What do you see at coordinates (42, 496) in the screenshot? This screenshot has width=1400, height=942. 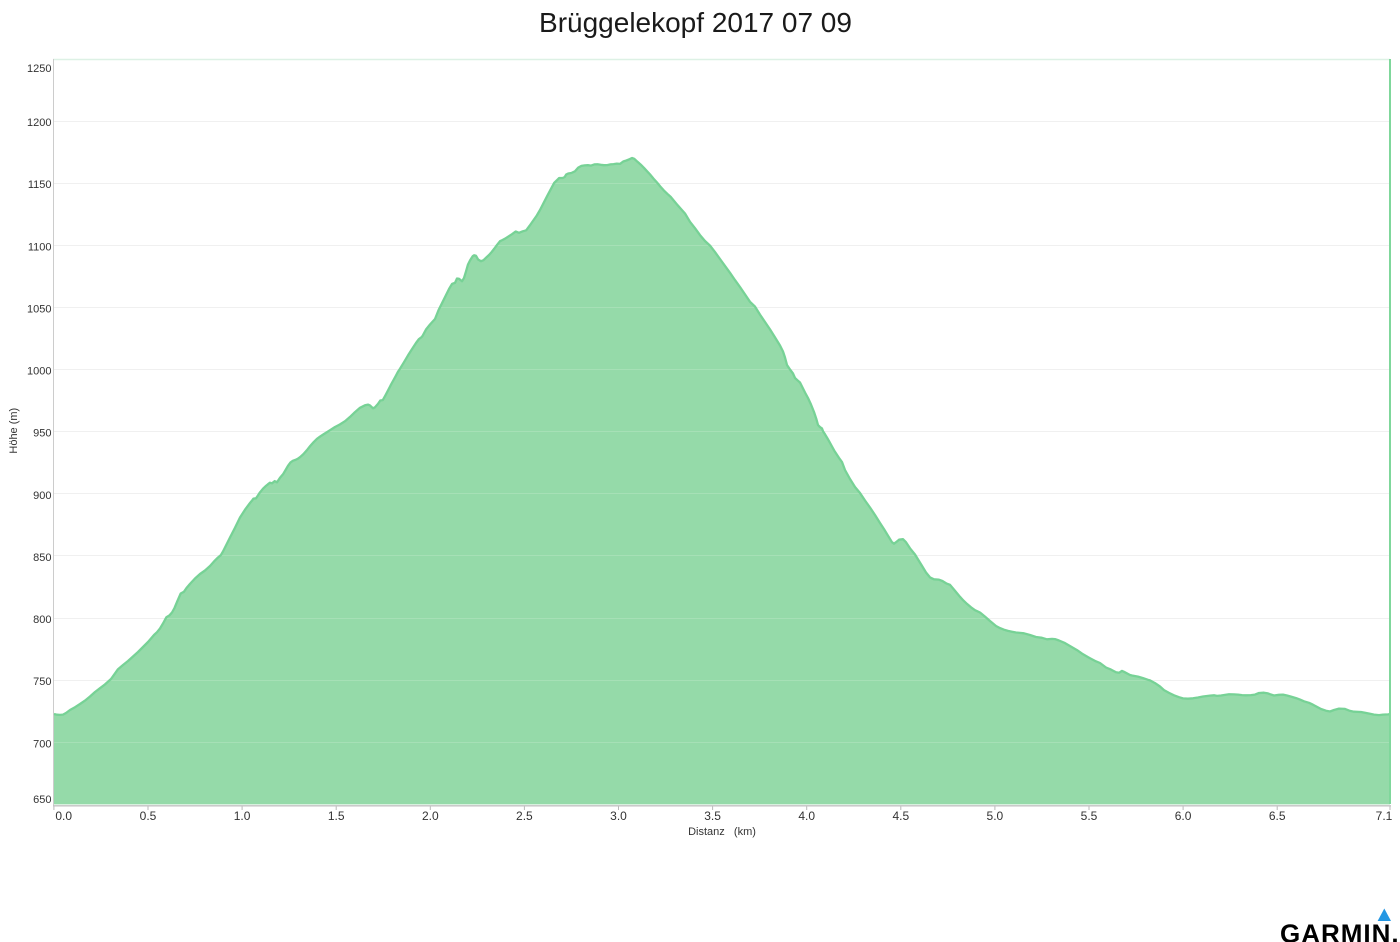 I see `svg-text: 900` at bounding box center [42, 496].